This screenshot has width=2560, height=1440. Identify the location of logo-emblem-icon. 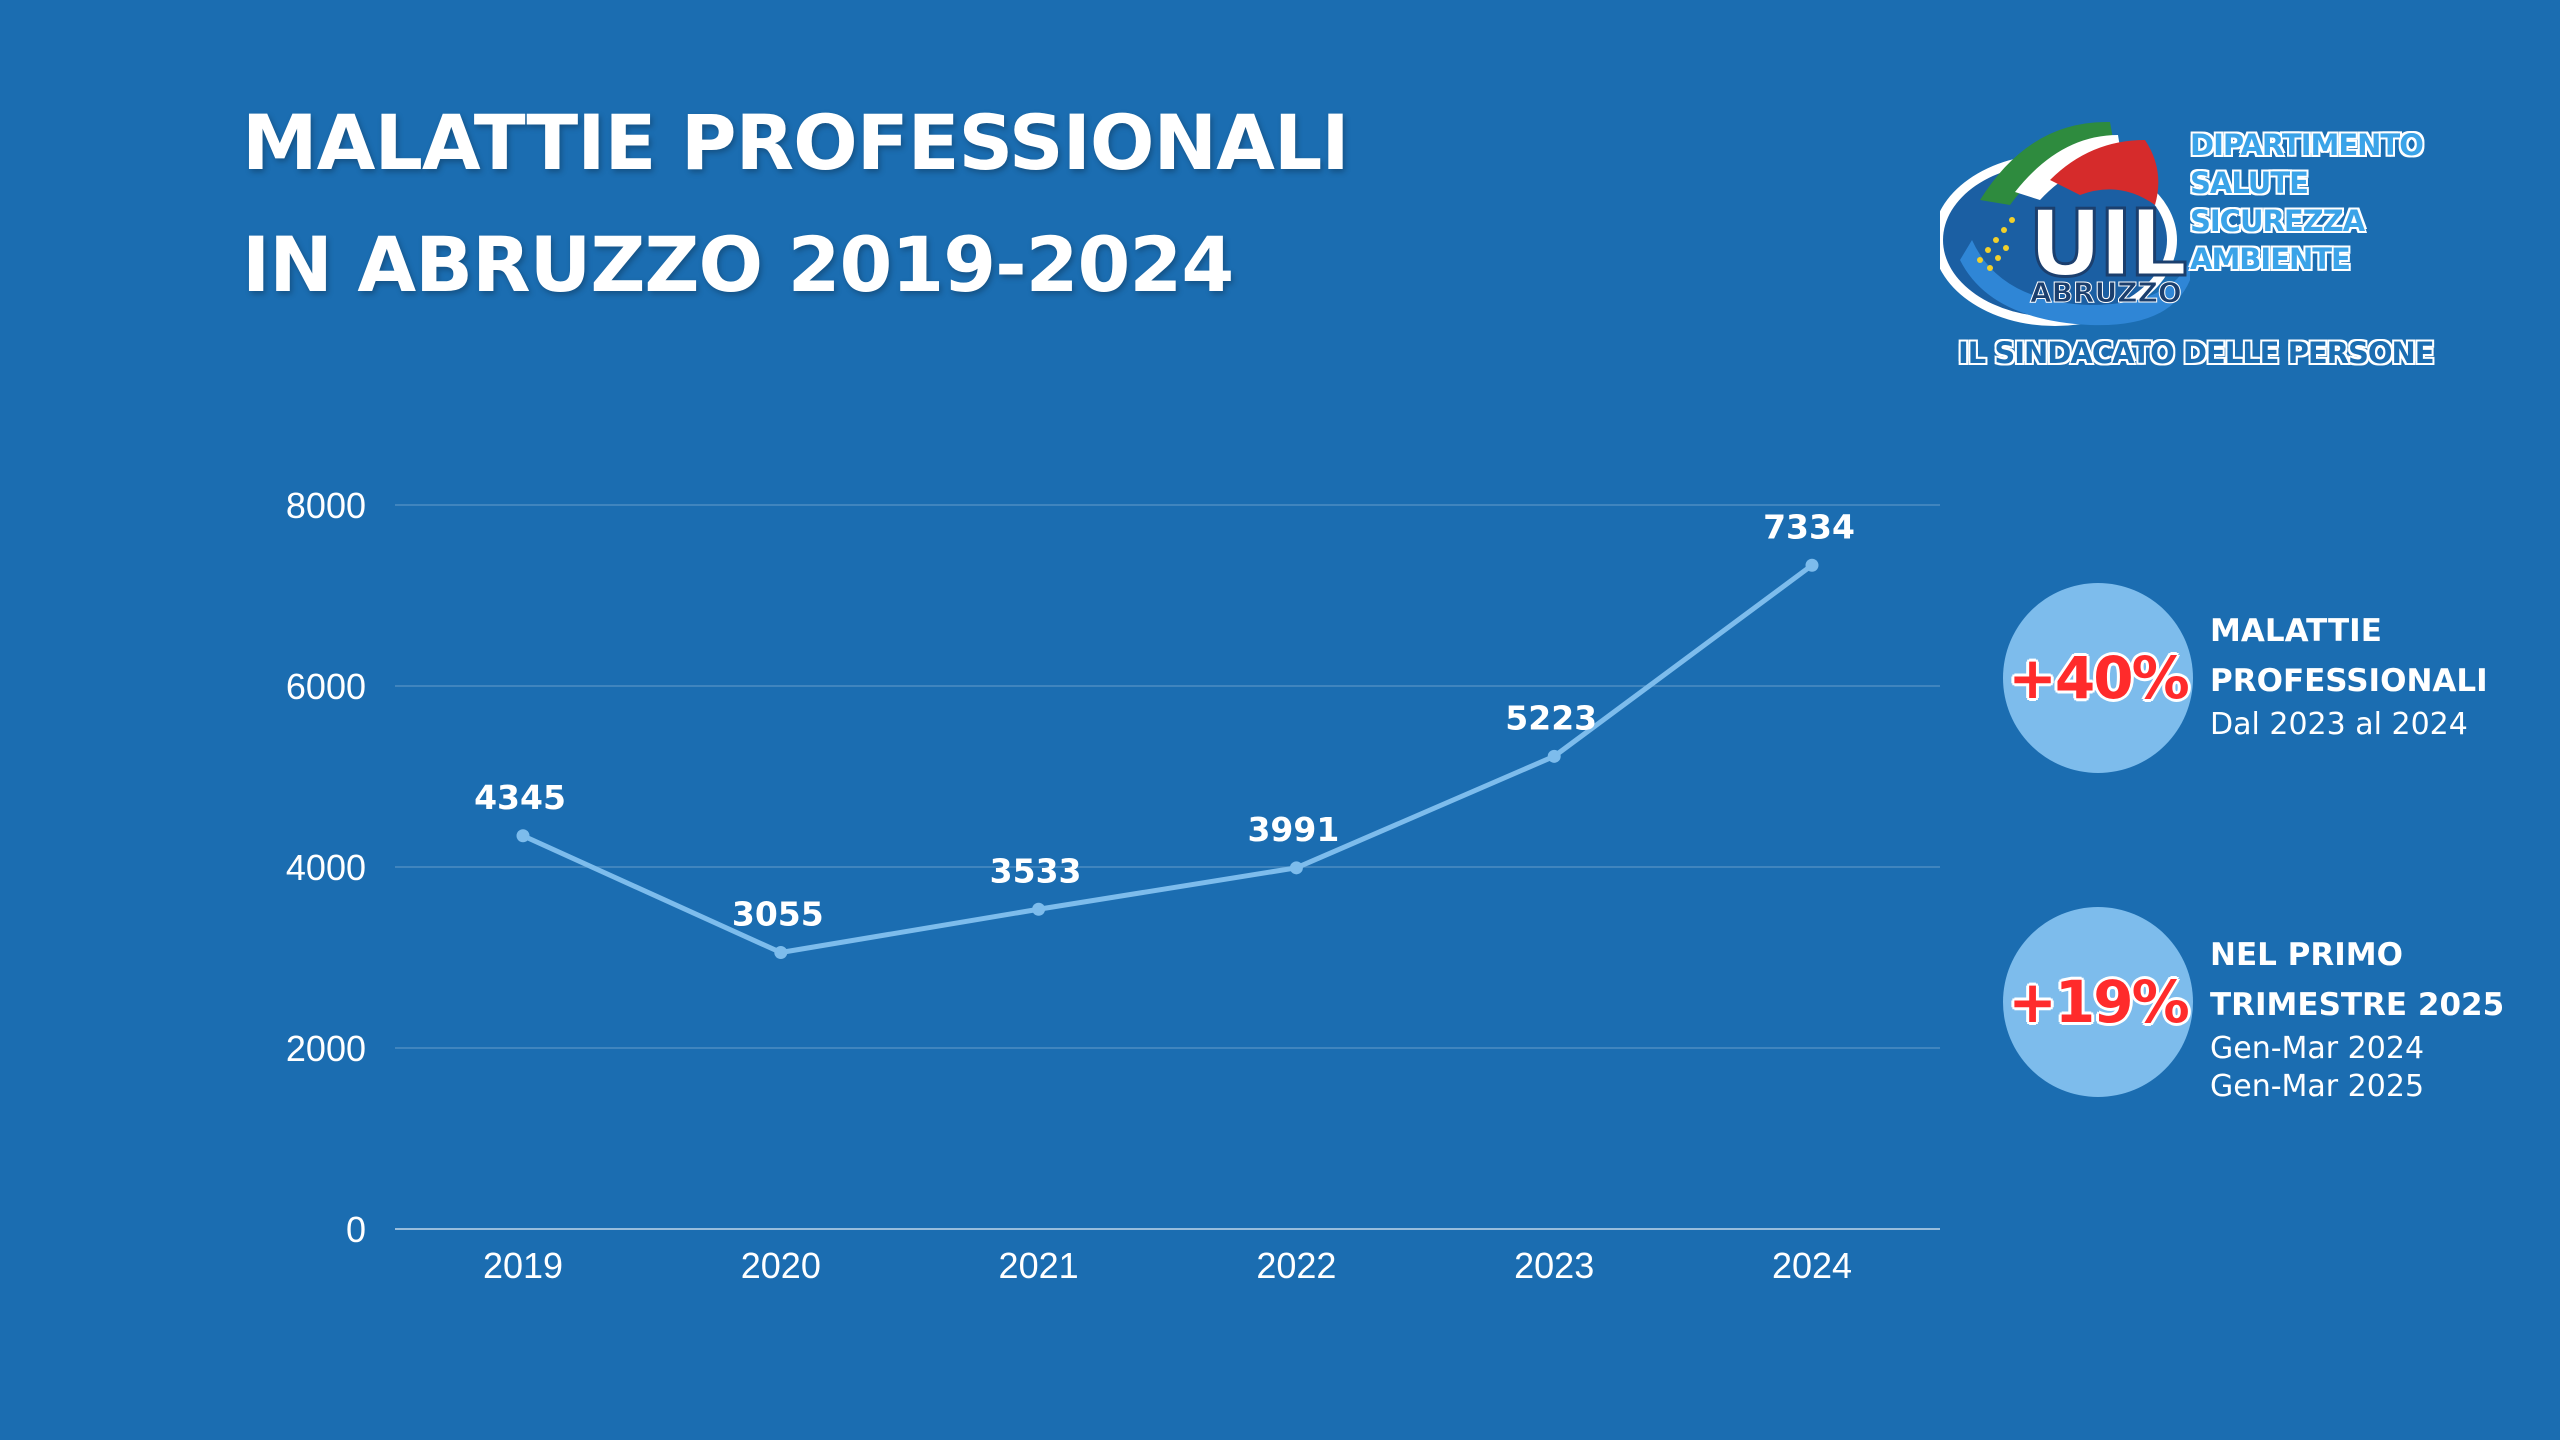
(2065, 223).